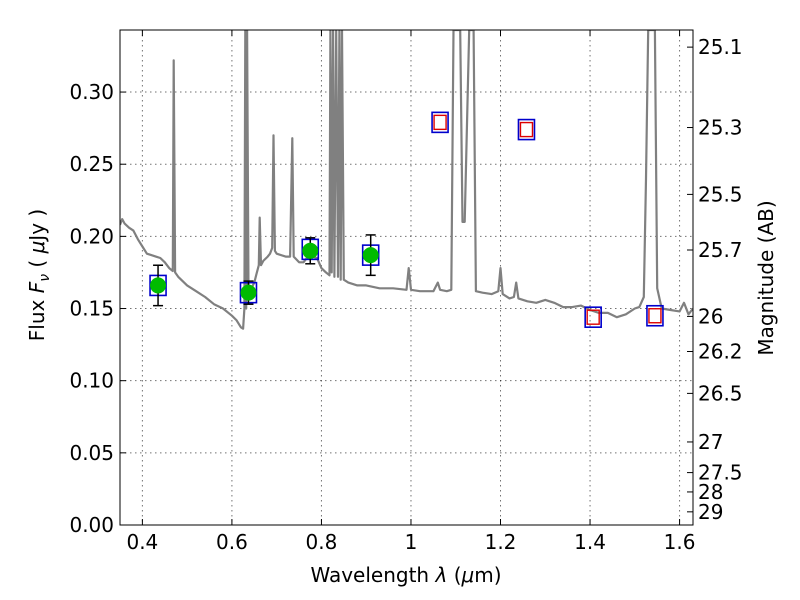 This screenshot has width=800, height=600. What do you see at coordinates (720, 47) in the screenshot?
I see `y2-tick-label: 25.1` at bounding box center [720, 47].